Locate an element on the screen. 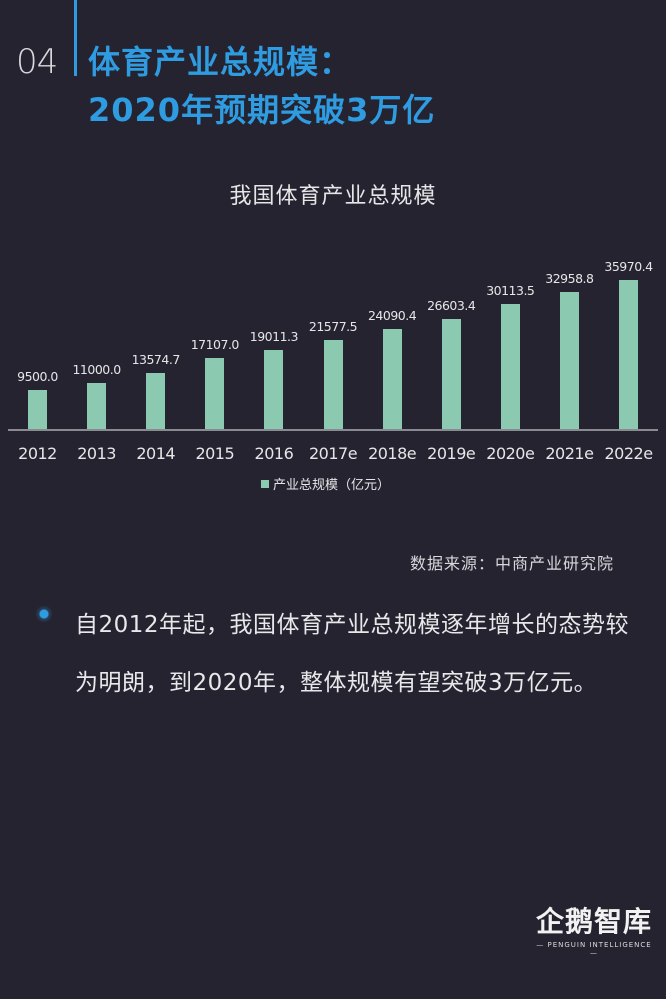 The image size is (666, 999). x-tick-label: 2014 is located at coordinates (156, 453).